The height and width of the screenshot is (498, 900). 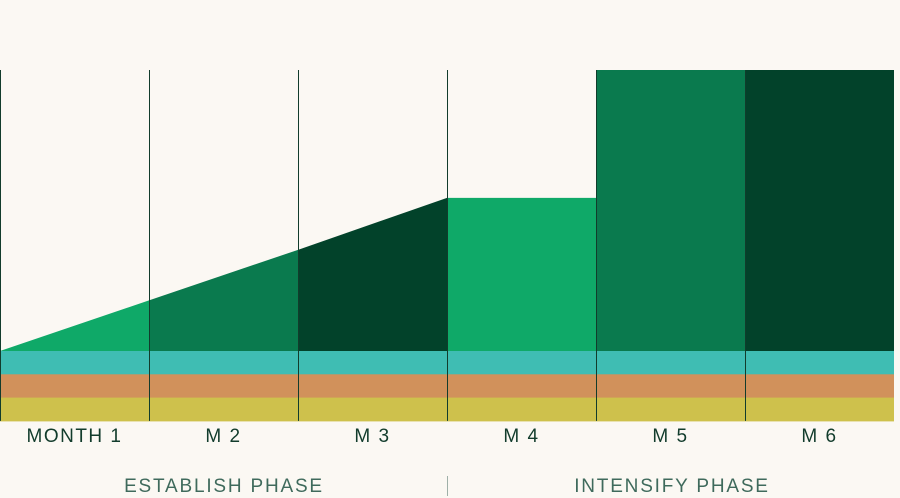 I want to click on month-5-fill, so click(x=670, y=210).